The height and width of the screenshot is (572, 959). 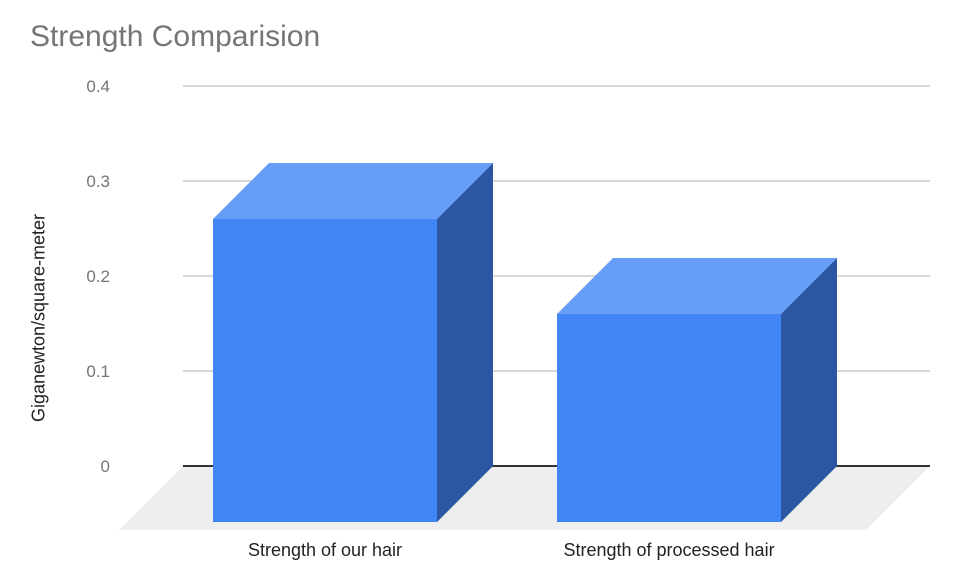 I want to click on y-tick-label-1: 0.1, so click(x=98, y=371).